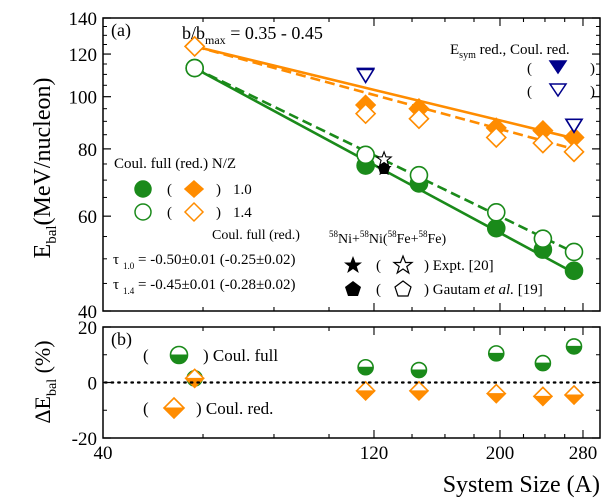 This screenshot has height=498, width=615. I want to click on y-tick-label-a: 60, so click(87, 217).